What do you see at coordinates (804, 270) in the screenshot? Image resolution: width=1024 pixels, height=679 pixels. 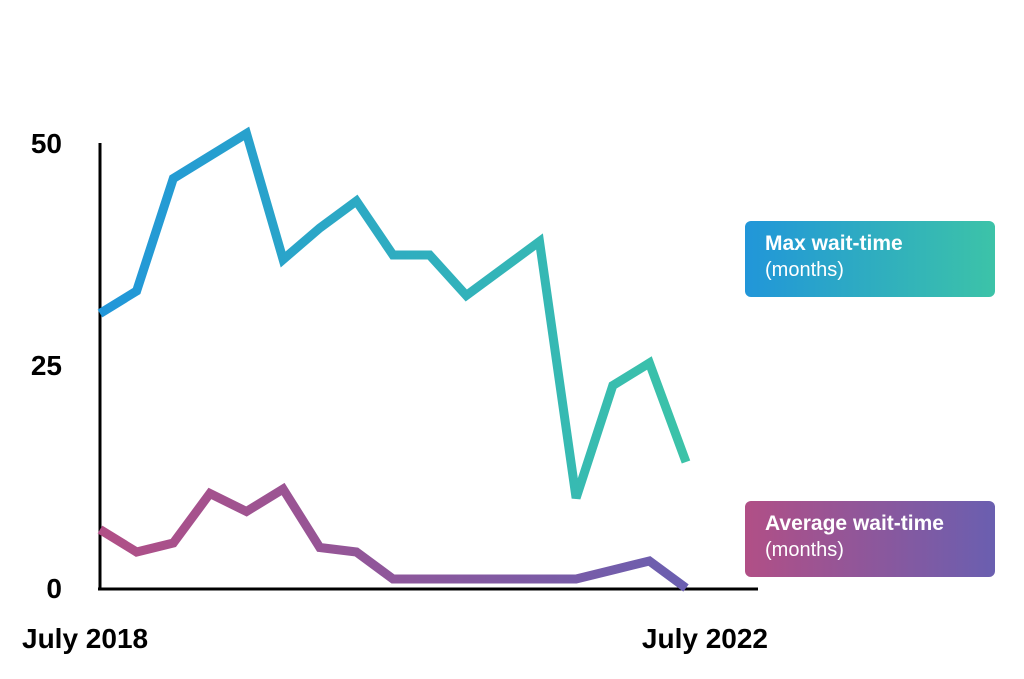 I see `legend-max-unit: (months)` at bounding box center [804, 270].